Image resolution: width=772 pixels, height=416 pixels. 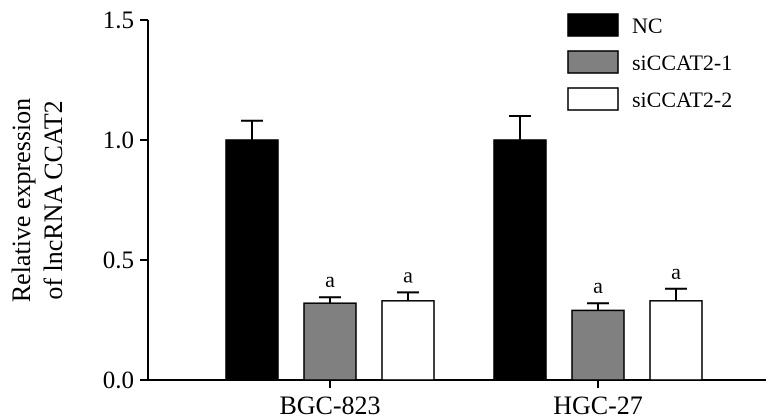 What do you see at coordinates (118, 20) in the screenshot?
I see `y-tick-label: 1.5` at bounding box center [118, 20].